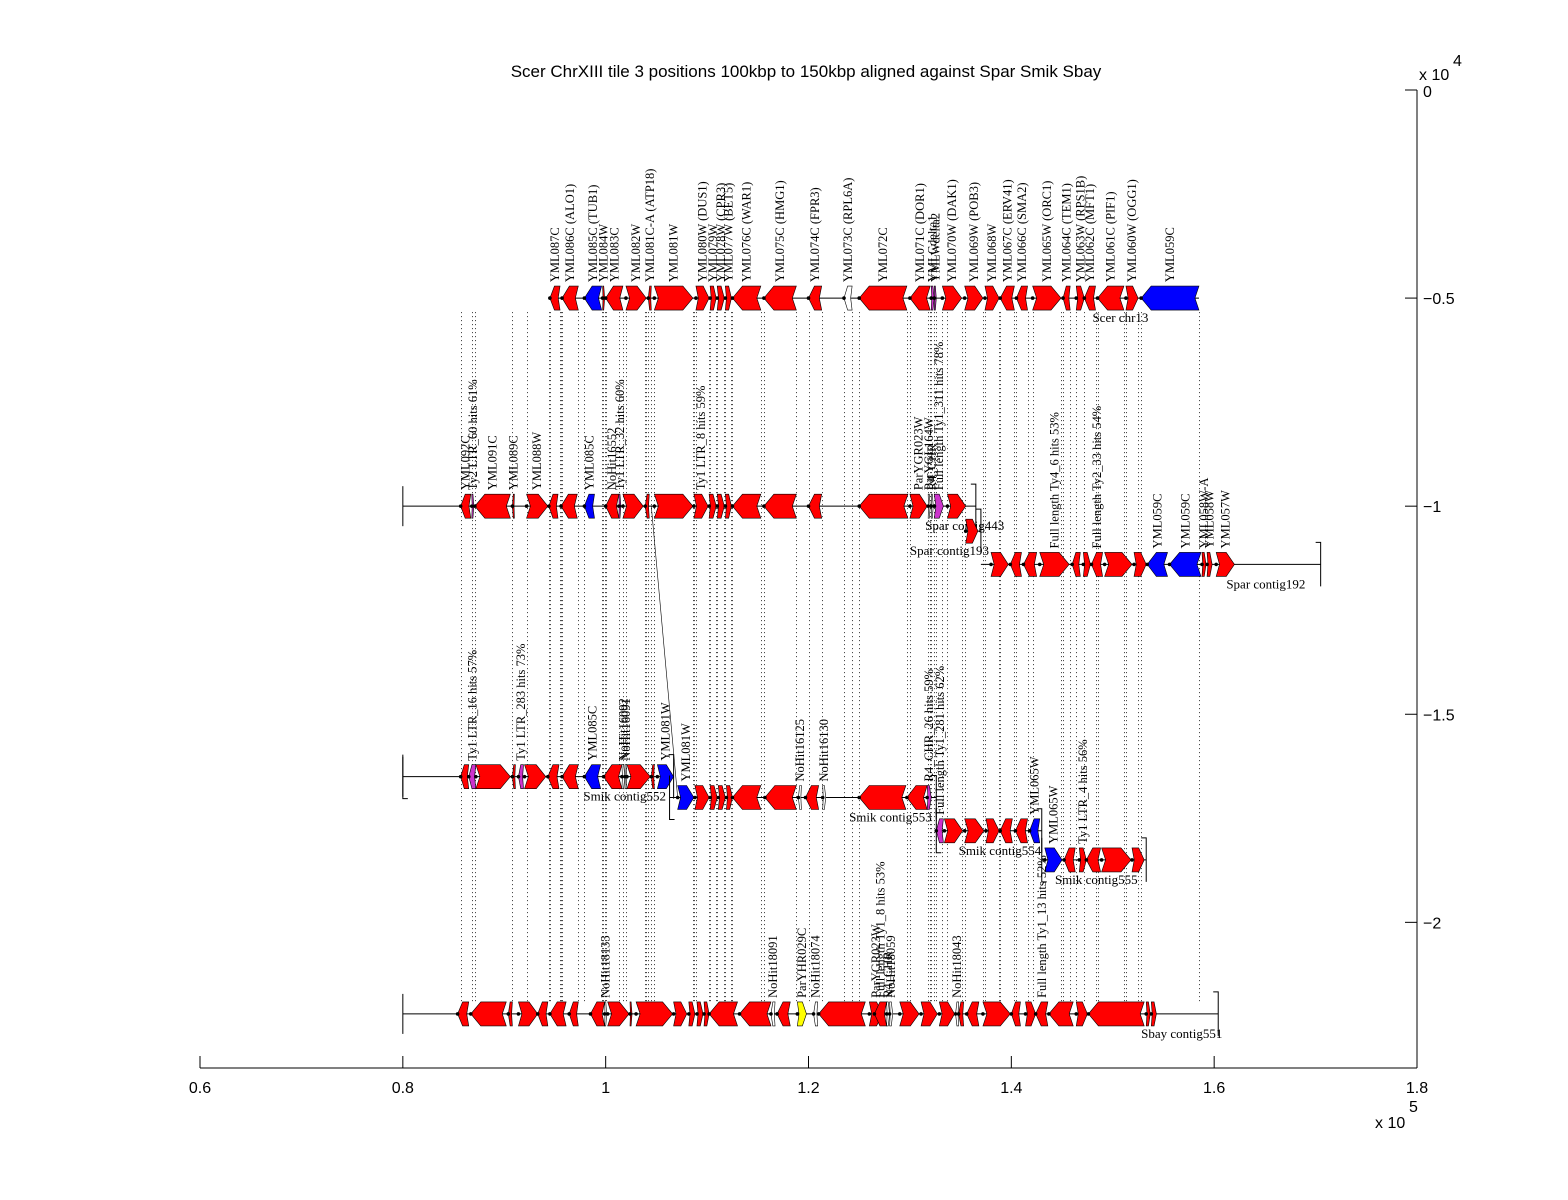 The image size is (1568, 1200). Describe the element at coordinates (1083, 791) in the screenshot. I see `gene-label: Ty1 LTR_4 hits 56%` at that location.